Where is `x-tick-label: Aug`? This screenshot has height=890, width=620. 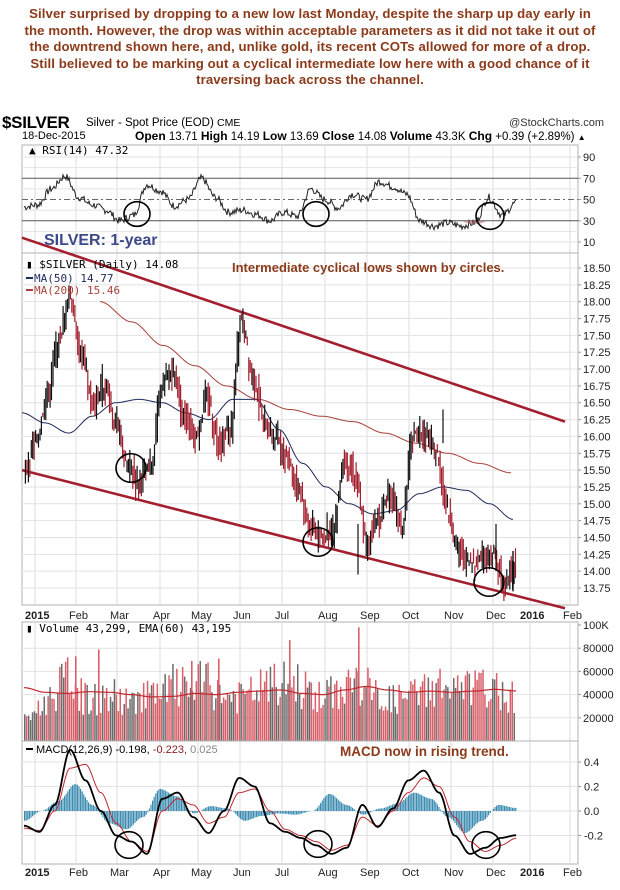
x-tick-label: Aug is located at coordinates (328, 873).